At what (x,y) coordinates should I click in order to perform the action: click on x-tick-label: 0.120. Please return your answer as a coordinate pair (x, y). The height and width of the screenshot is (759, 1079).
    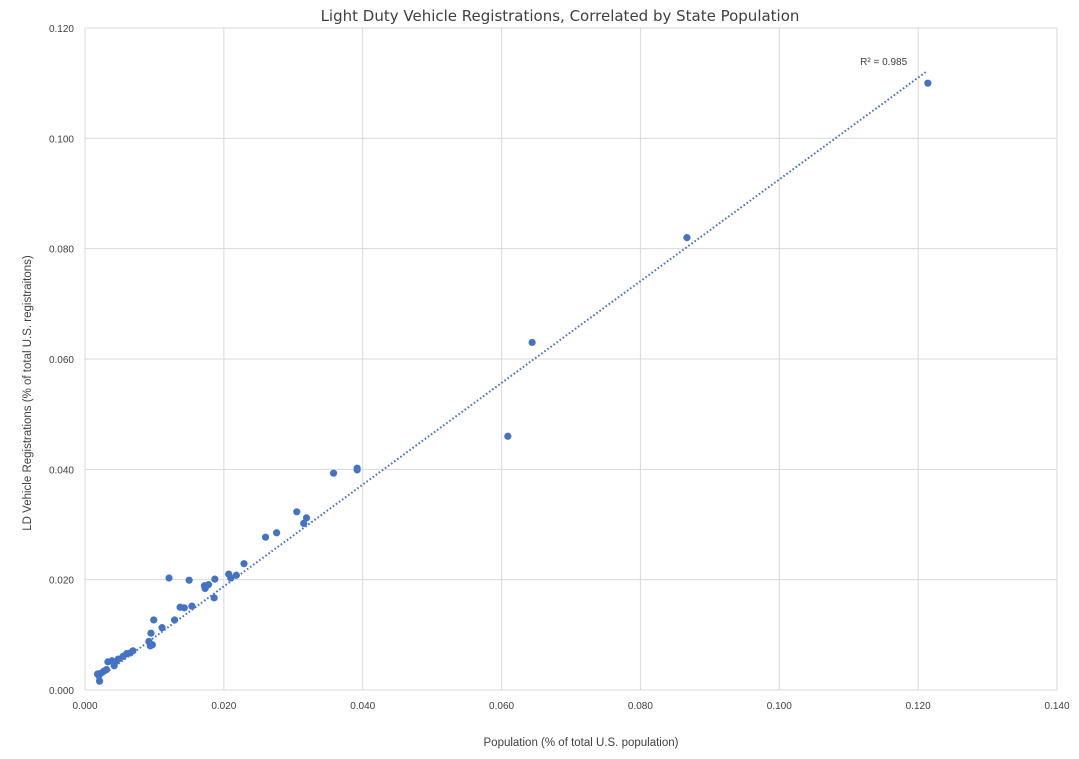
    Looking at the image, I should click on (918, 706).